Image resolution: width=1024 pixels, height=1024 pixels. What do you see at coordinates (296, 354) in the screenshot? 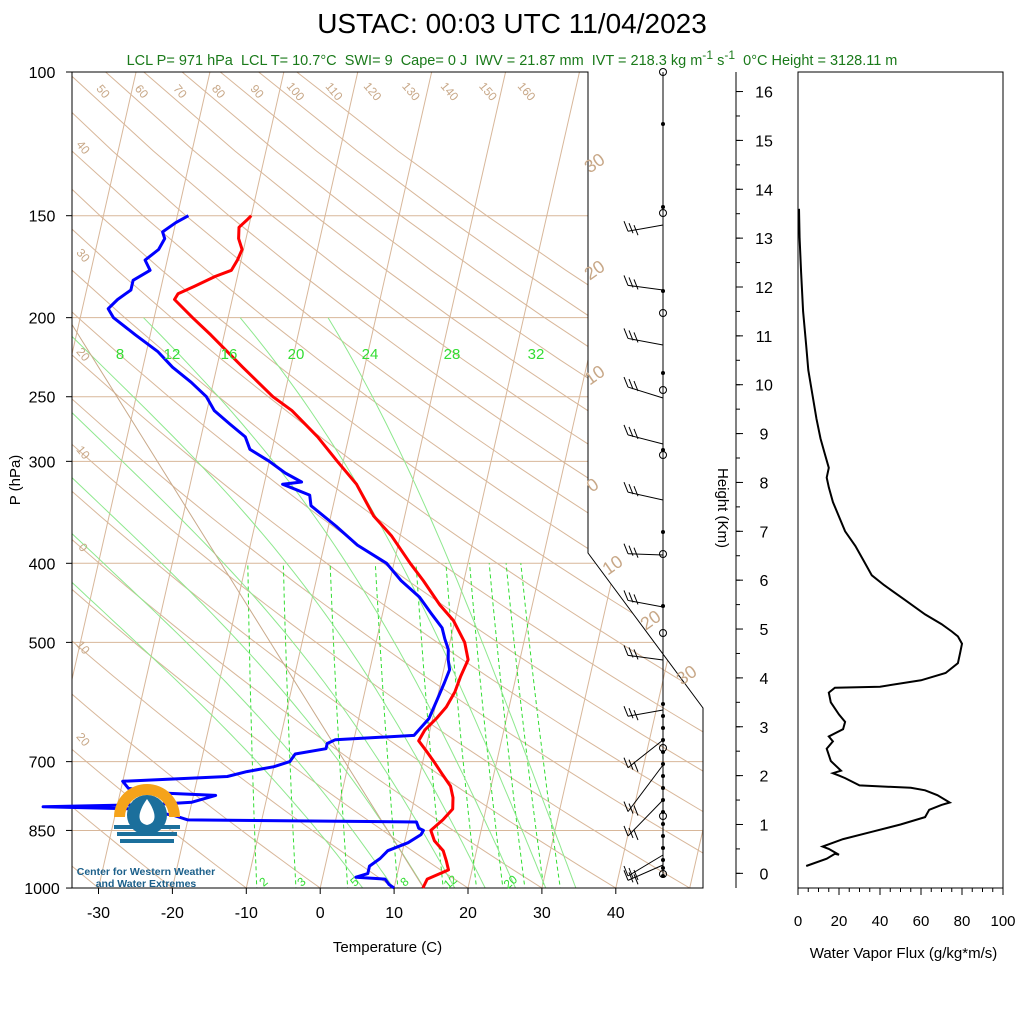
I see `mixing-ratio-label-top: 20` at bounding box center [296, 354].